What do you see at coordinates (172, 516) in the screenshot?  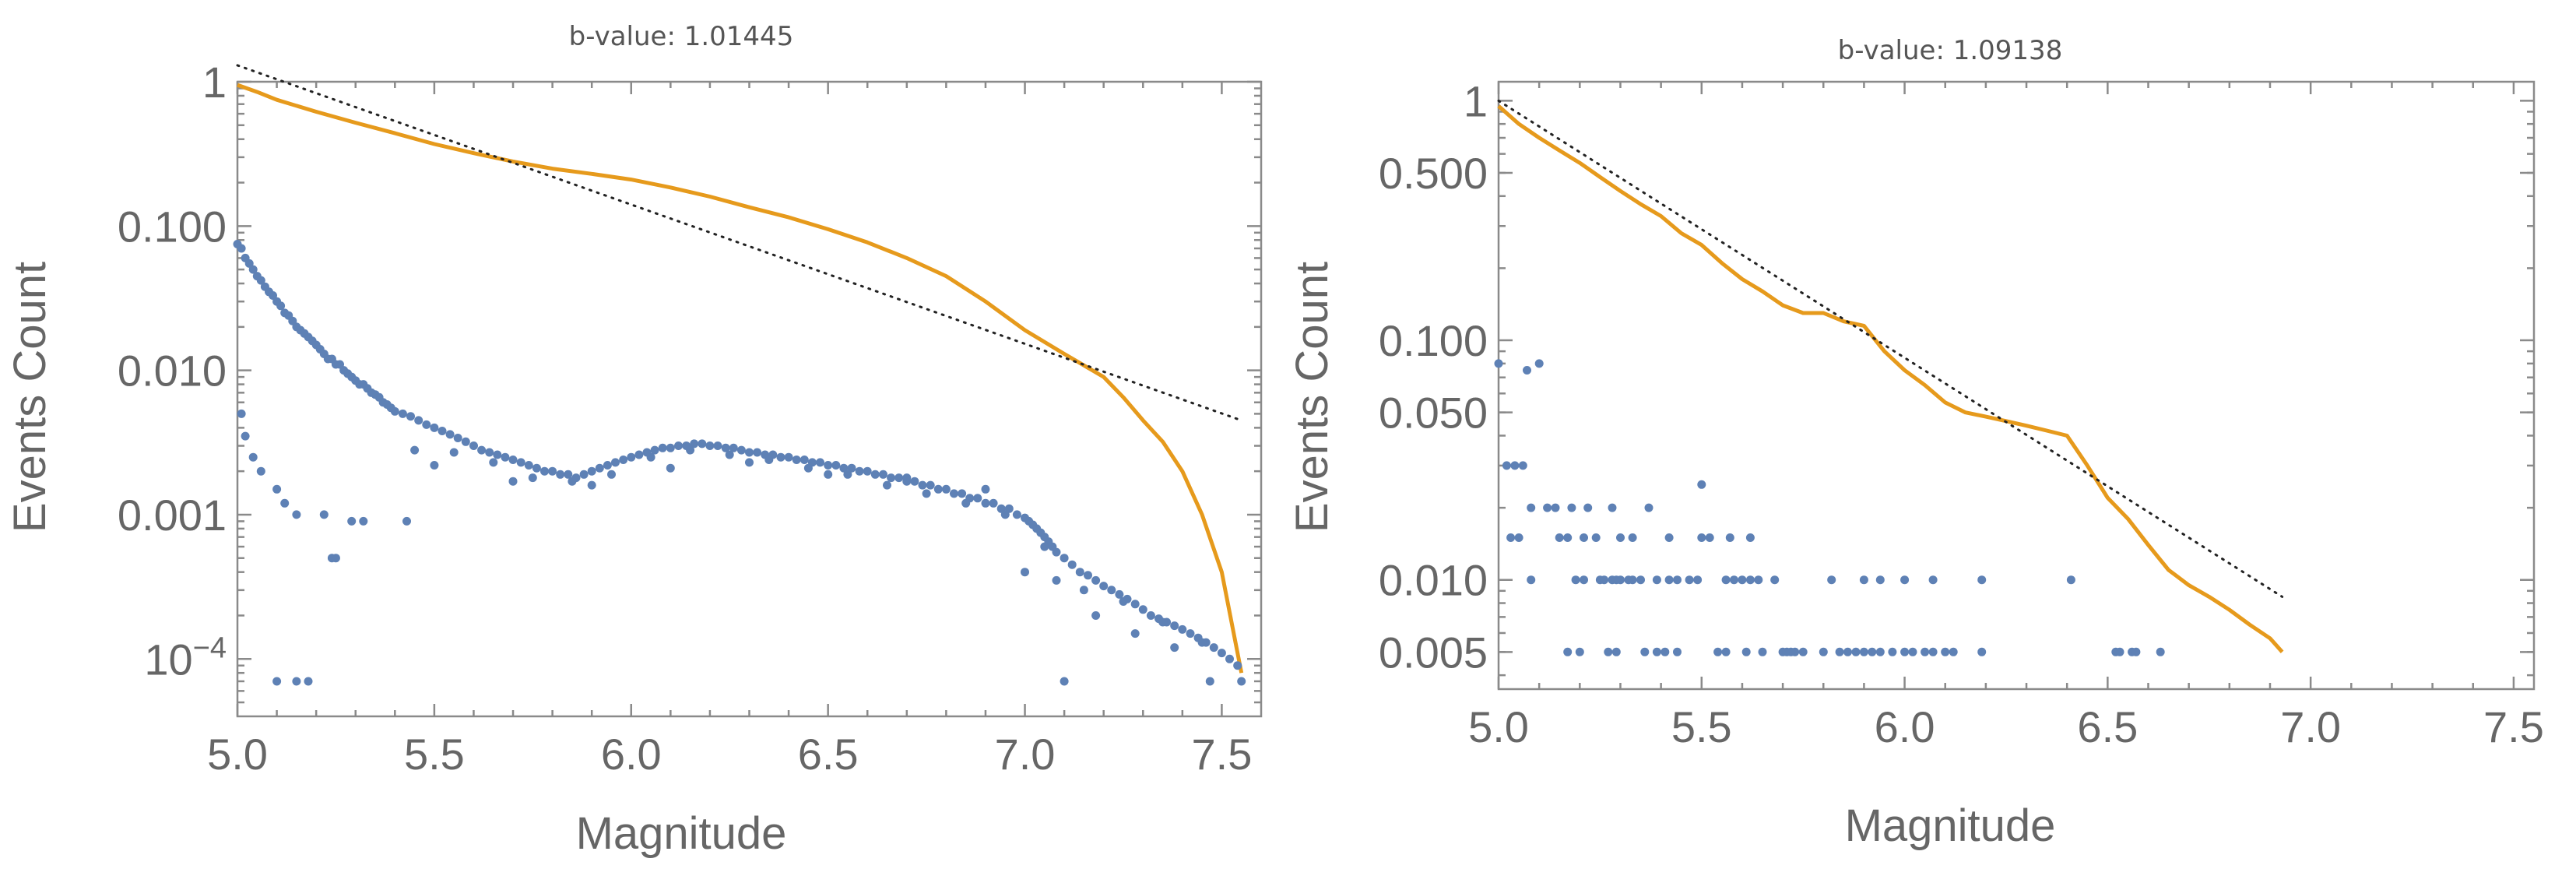 I see `y-tick-label: 0.001` at bounding box center [172, 516].